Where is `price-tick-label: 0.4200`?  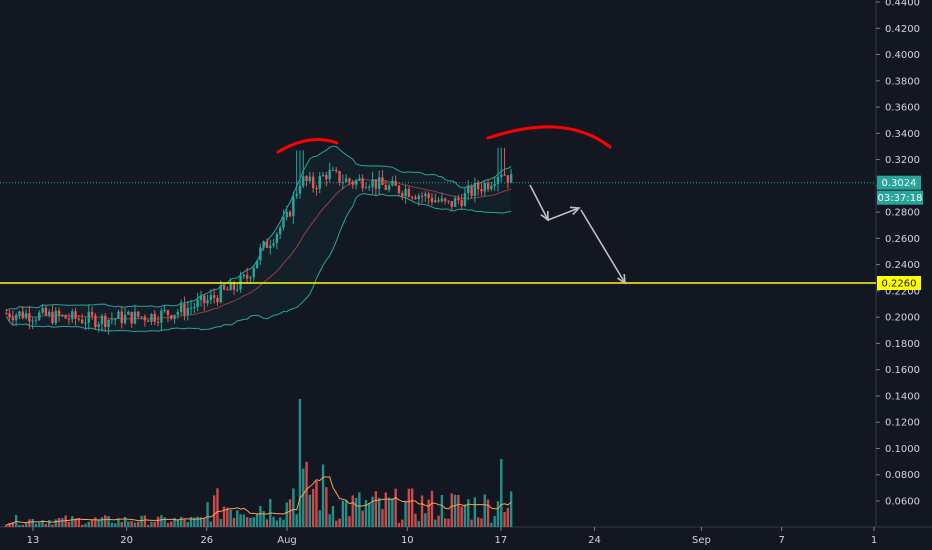 price-tick-label: 0.4200 is located at coordinates (902, 29).